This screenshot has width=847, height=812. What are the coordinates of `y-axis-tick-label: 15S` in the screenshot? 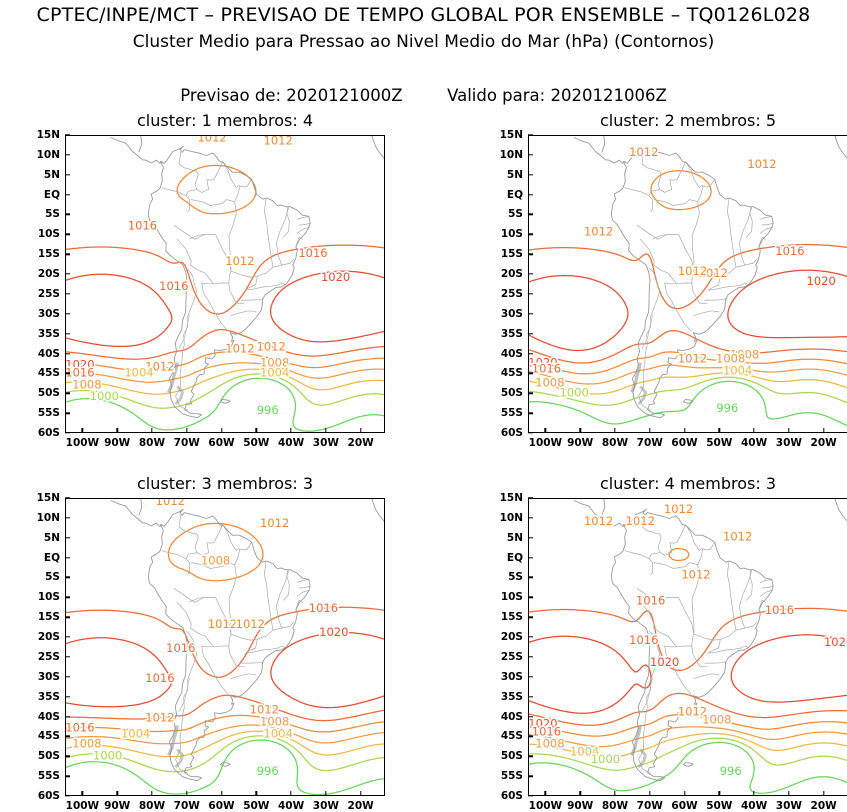 It's located at (48, 254).